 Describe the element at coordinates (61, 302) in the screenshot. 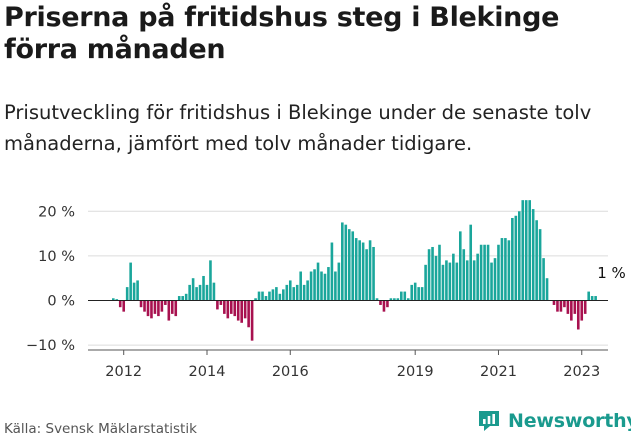

I see `y-tick-label: 0 %` at that location.